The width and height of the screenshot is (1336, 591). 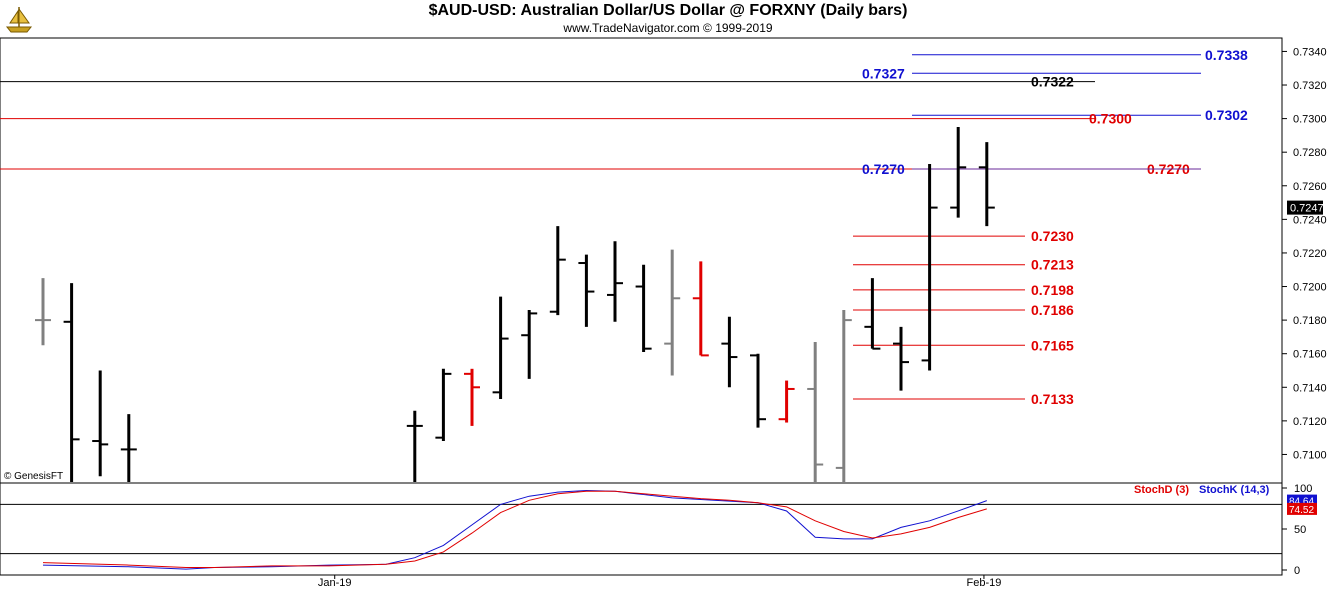 What do you see at coordinates (883, 169) in the screenshot?
I see `level-label: 0.7270` at bounding box center [883, 169].